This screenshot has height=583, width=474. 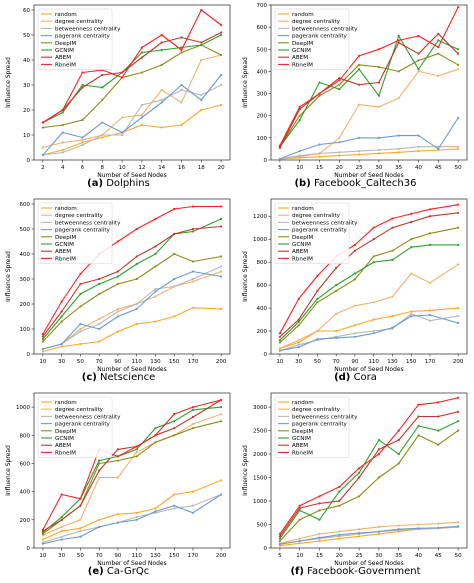 I want to click on y-tick-label: 800, so click(x=262, y=263).